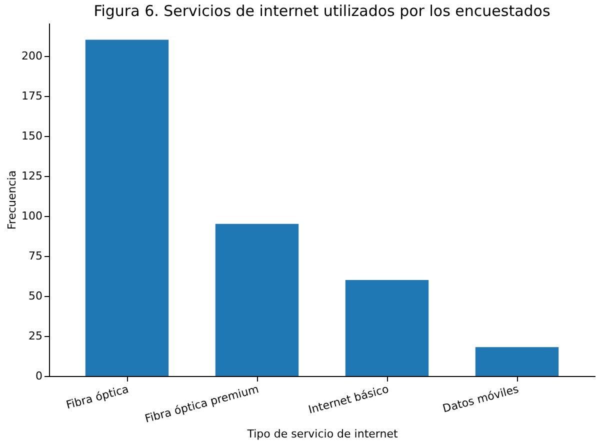 The height and width of the screenshot is (447, 599). I want to click on y-tick-label: 100, so click(32, 215).